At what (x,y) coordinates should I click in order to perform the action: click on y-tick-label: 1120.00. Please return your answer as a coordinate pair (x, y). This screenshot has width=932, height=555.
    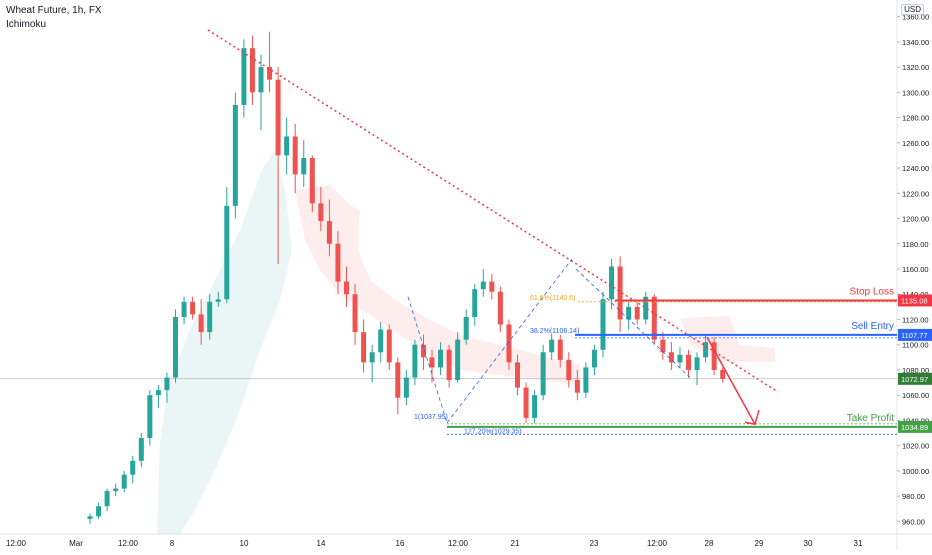
    Looking at the image, I should click on (915, 319).